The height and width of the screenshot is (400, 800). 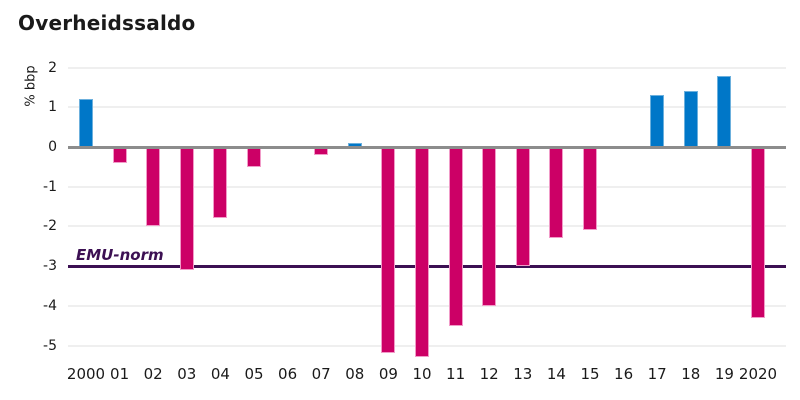 I want to click on x-tick-label: 19, so click(x=724, y=374).